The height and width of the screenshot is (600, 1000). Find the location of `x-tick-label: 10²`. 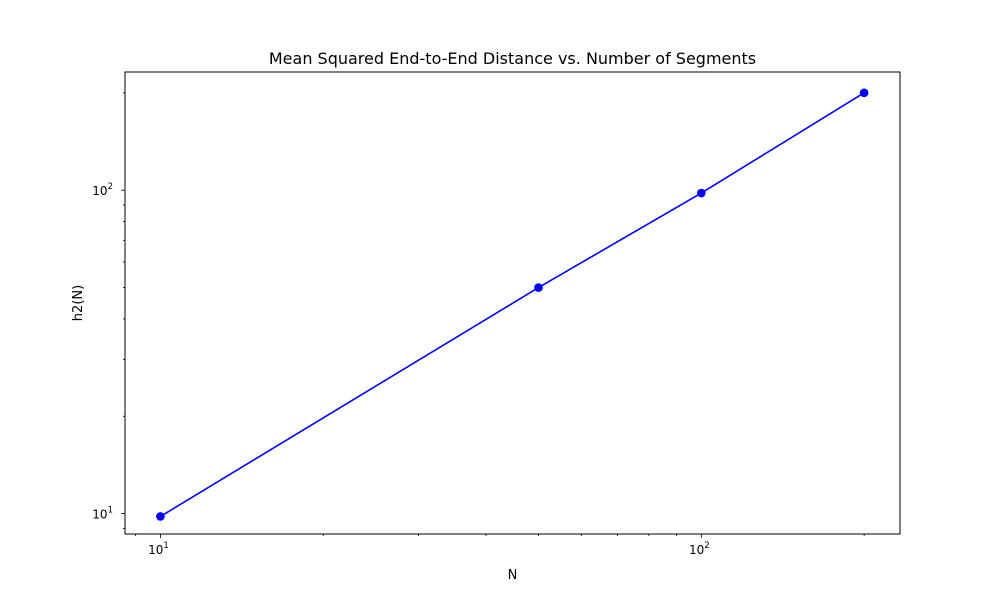

x-tick-label: 10² is located at coordinates (699, 549).